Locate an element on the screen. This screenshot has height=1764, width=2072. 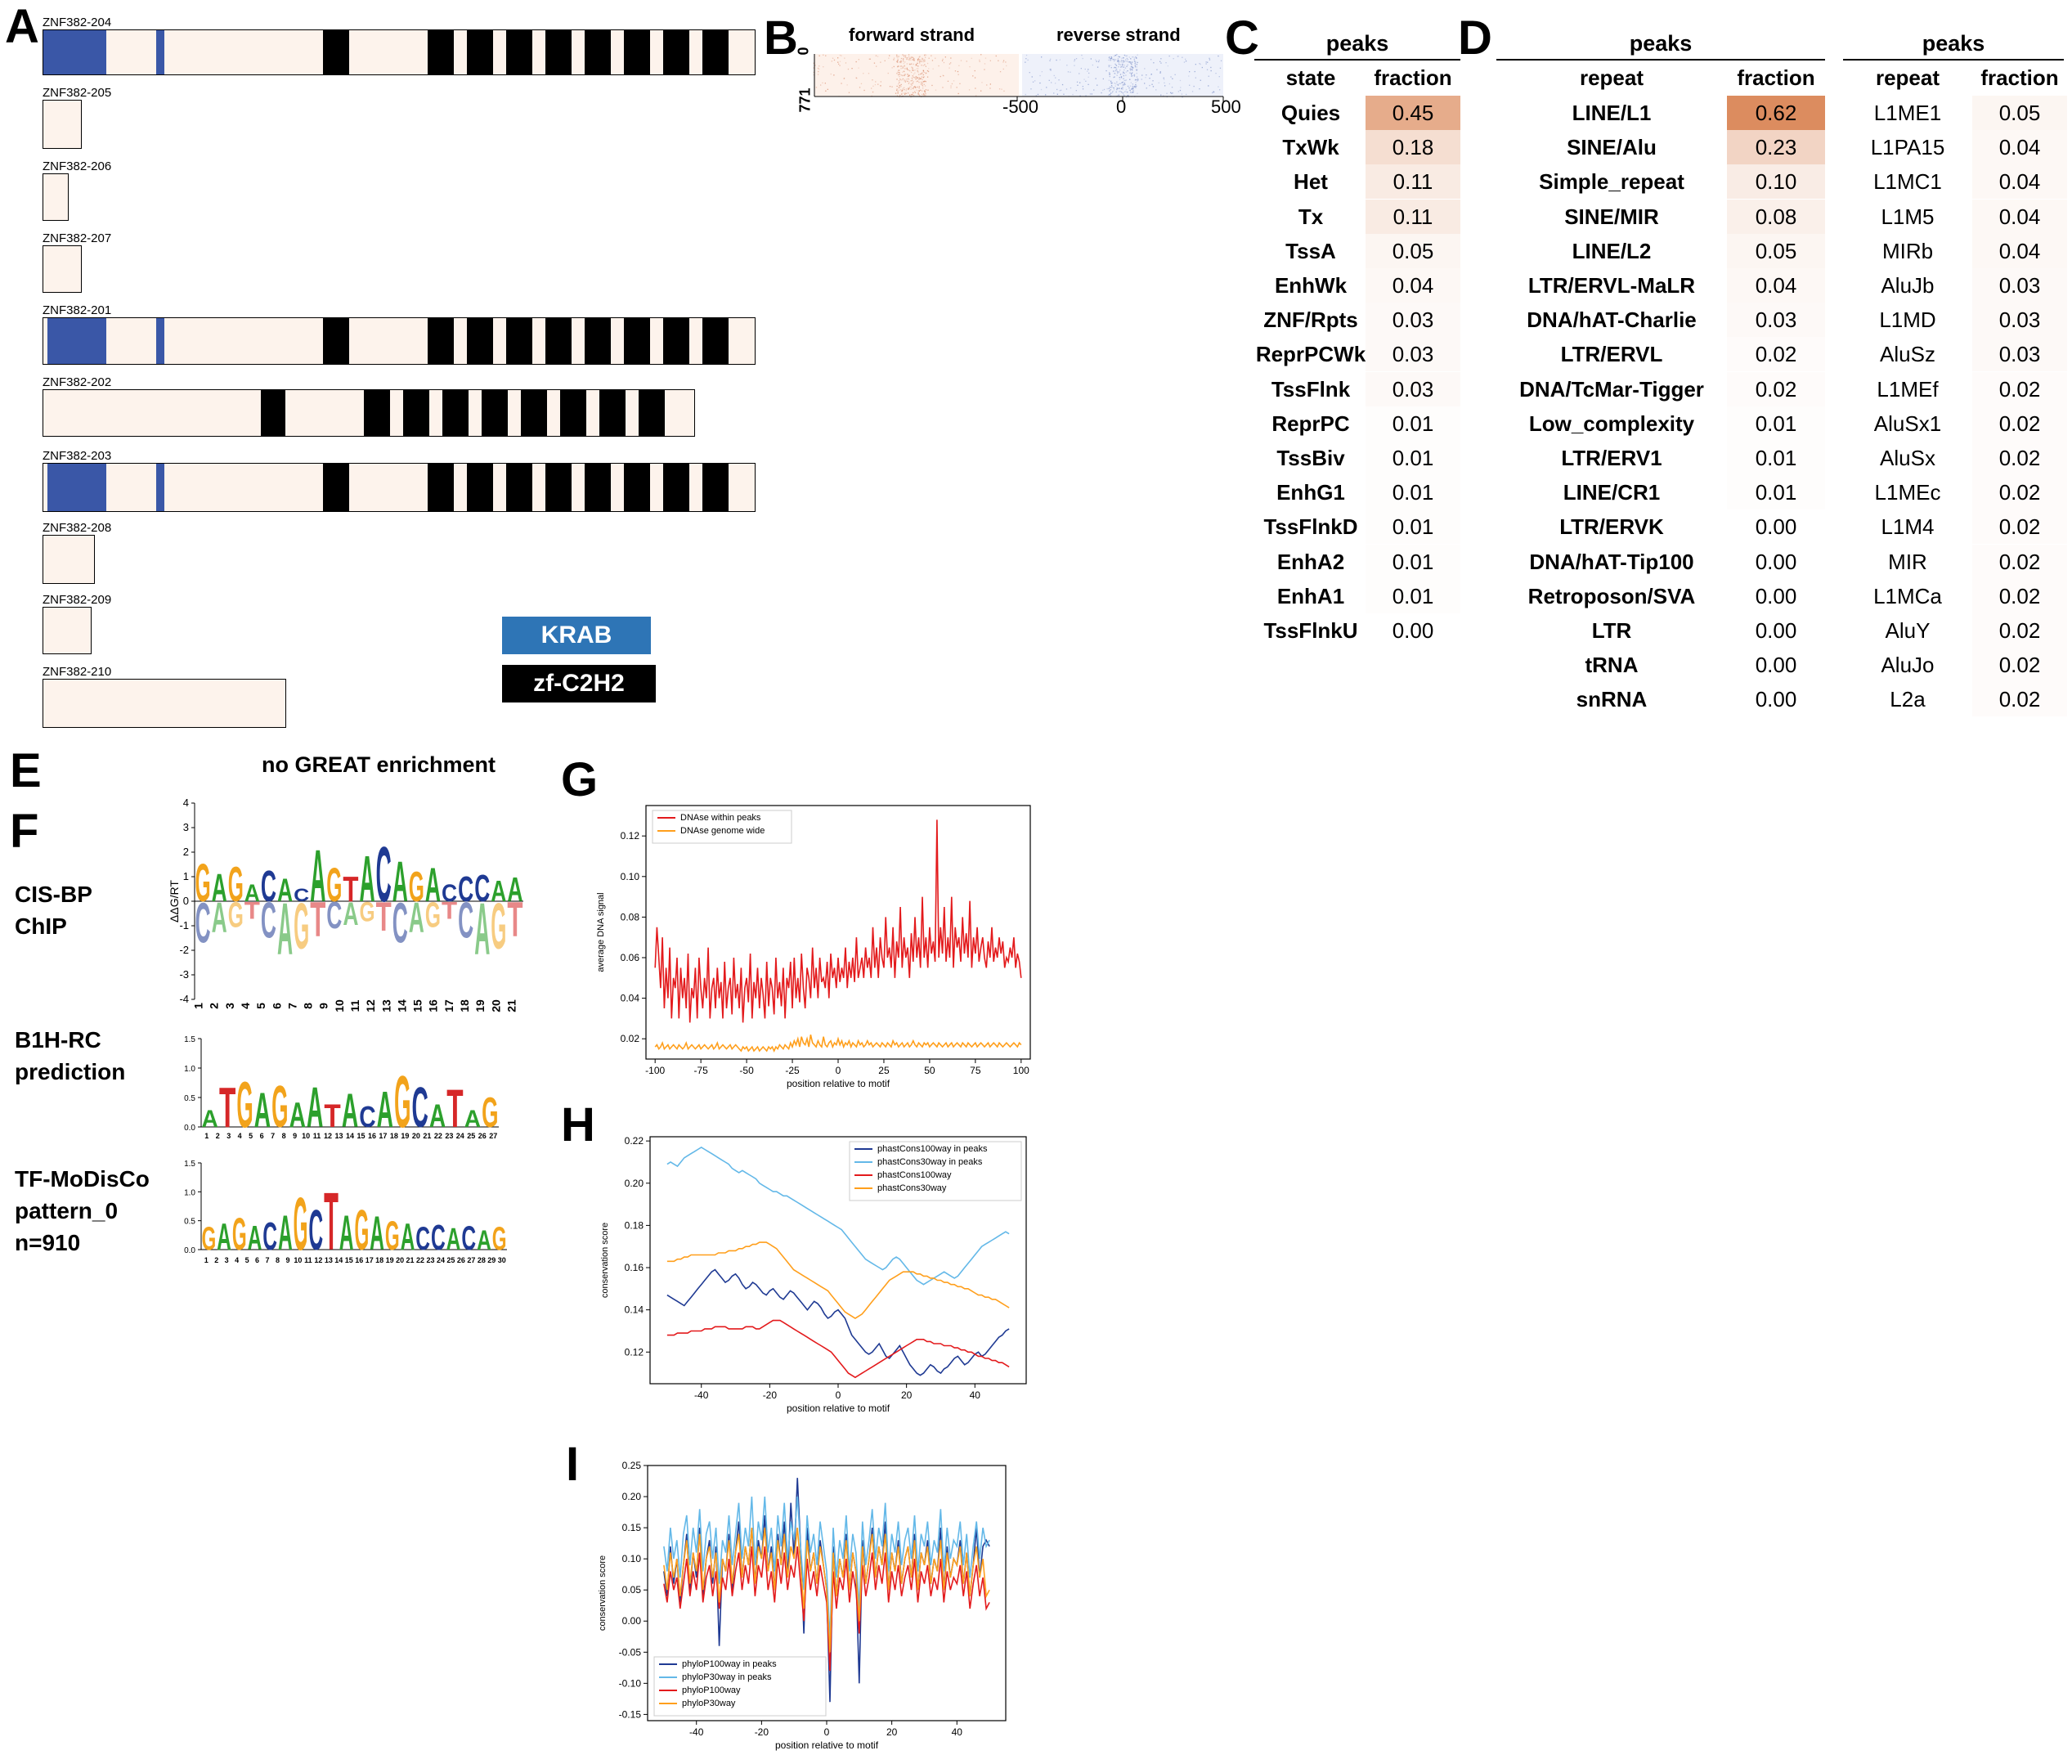
y-tick-label: 0.12 is located at coordinates (634, 1352).